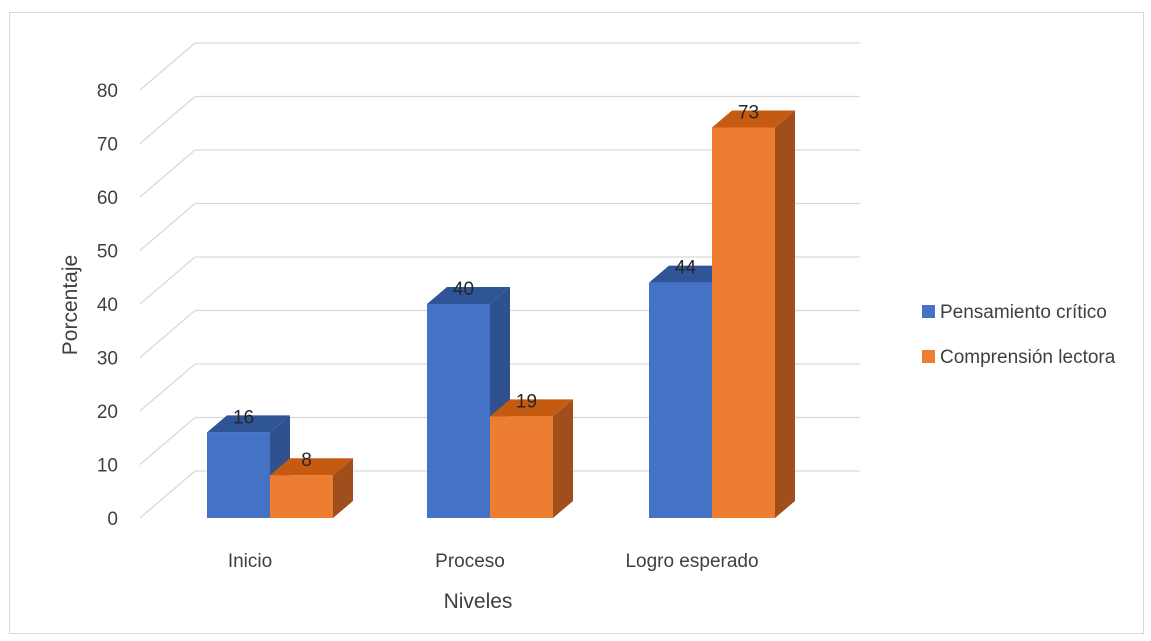 This screenshot has width=1151, height=641. I want to click on y-tick-label: 40, so click(107, 305).